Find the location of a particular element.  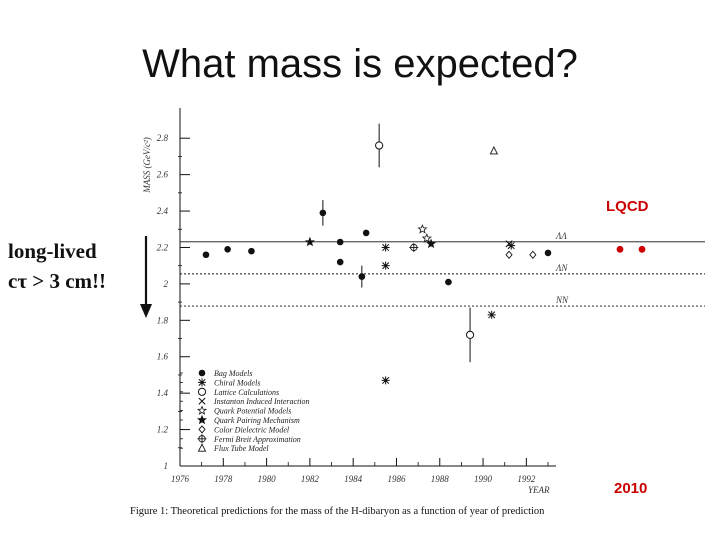

reference-lines: ΛΛ ΛN NN is located at coordinates (442, 269).